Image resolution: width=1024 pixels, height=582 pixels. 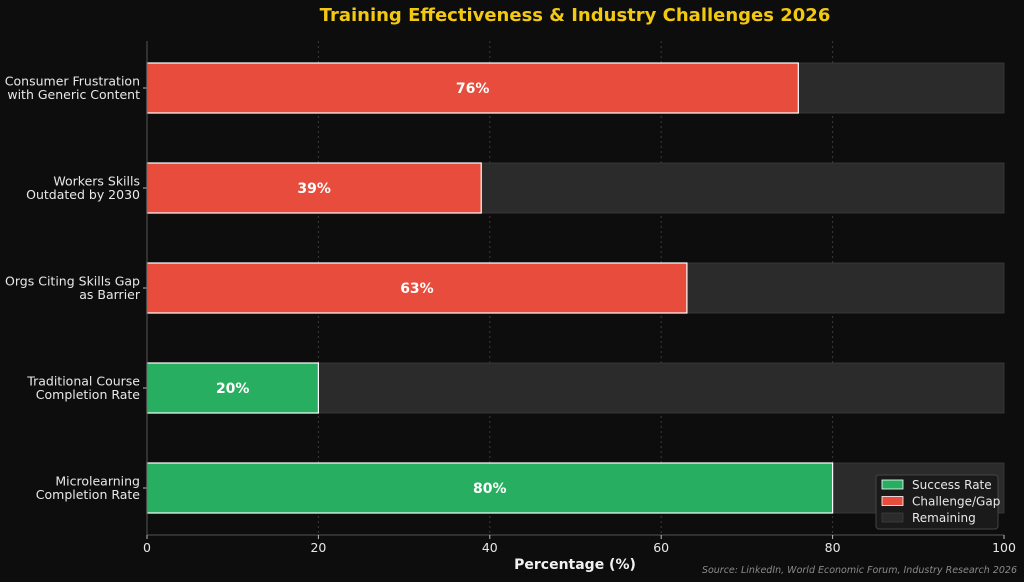 I want to click on x-tick-label: 80, so click(x=833, y=547).